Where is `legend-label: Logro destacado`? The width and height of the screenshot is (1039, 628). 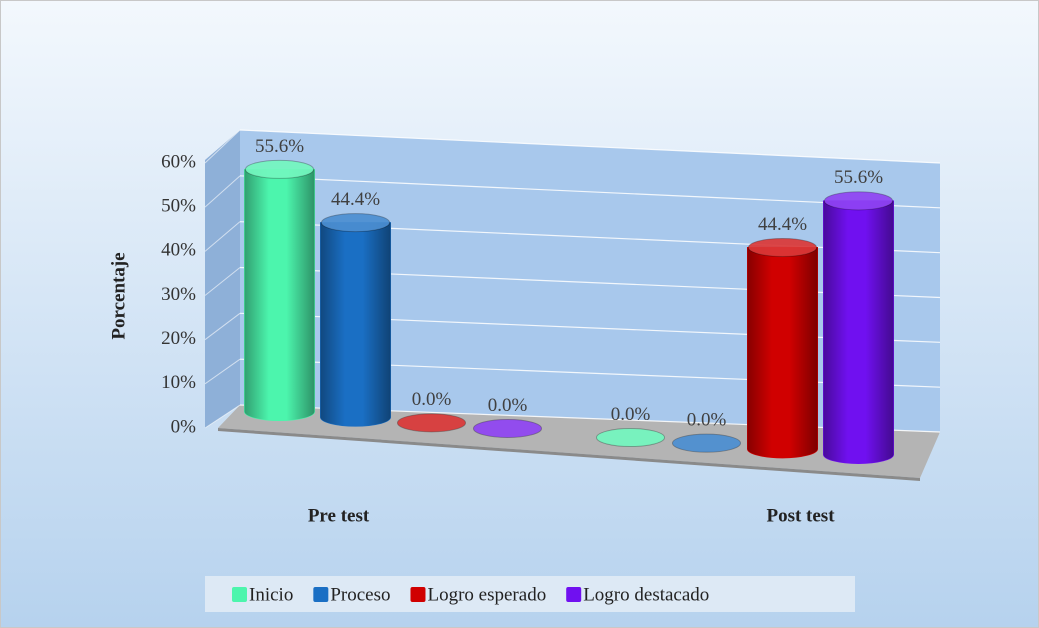 legend-label: Logro destacado is located at coordinates (646, 594).